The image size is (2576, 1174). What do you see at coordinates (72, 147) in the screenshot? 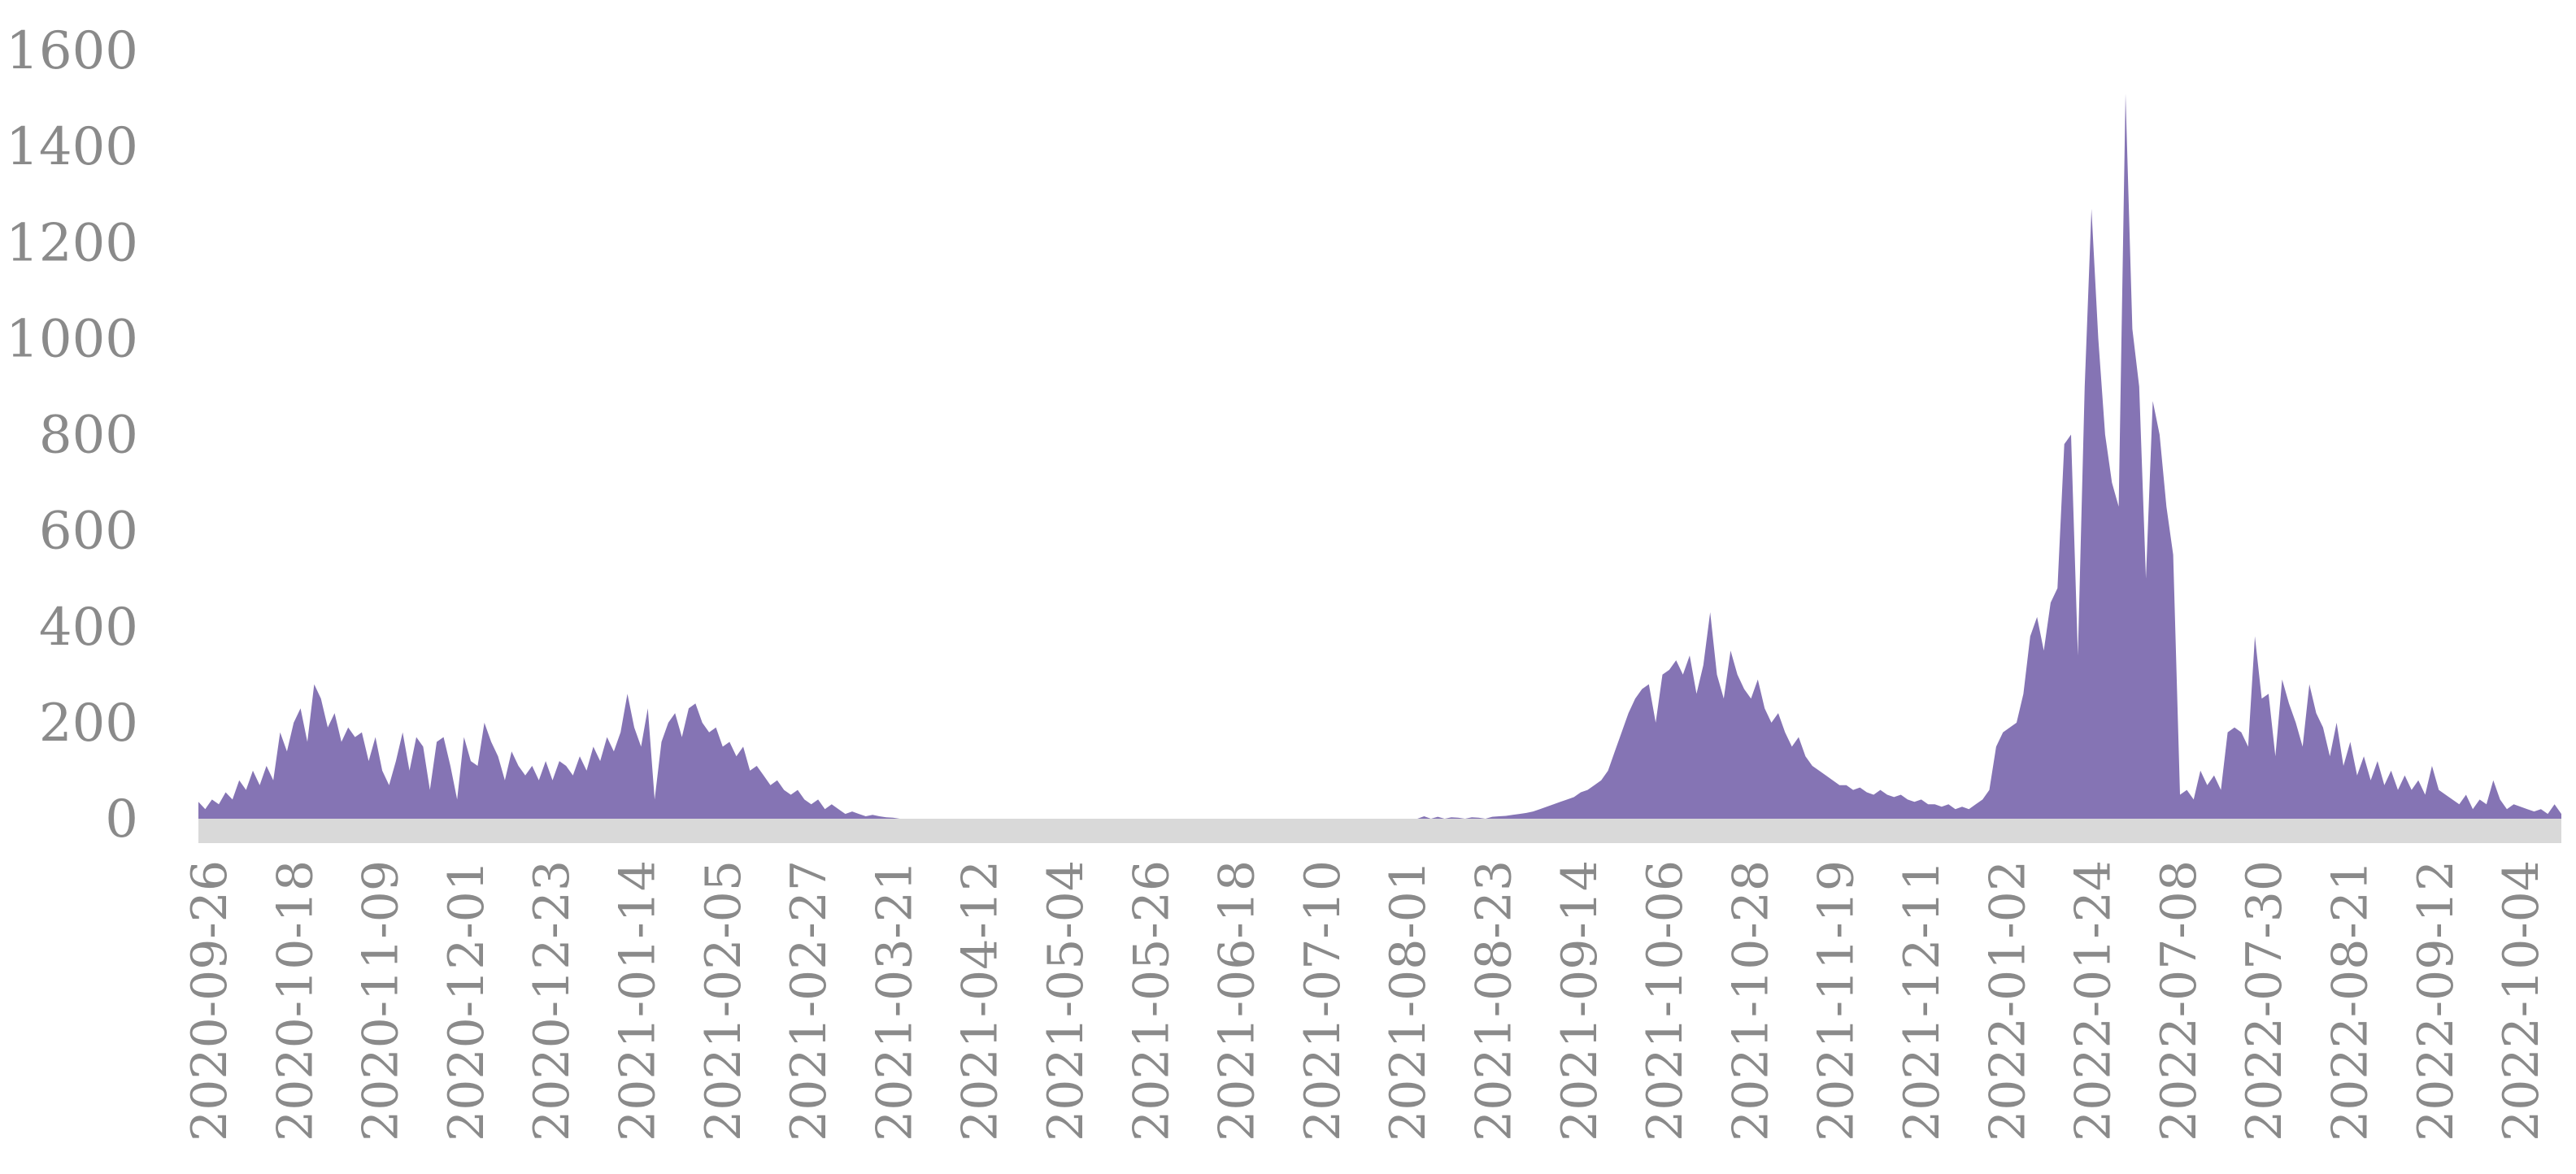
I see `y-tick-label: 1400` at bounding box center [72, 147].